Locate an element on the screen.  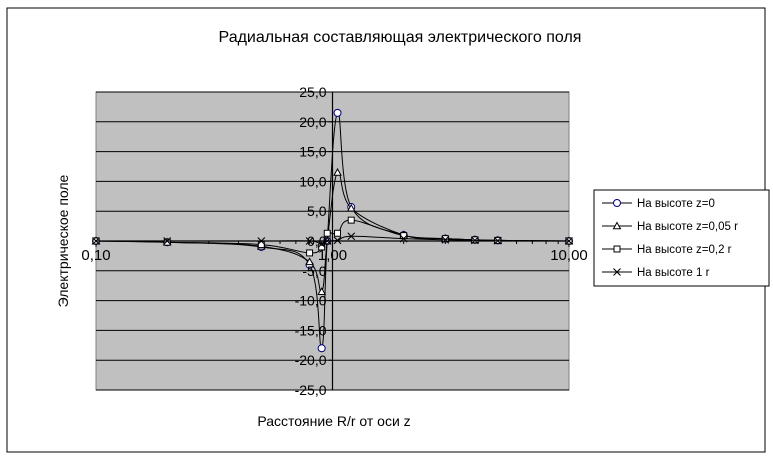
y-tick-label: 0,0 is located at coordinates (317, 241).